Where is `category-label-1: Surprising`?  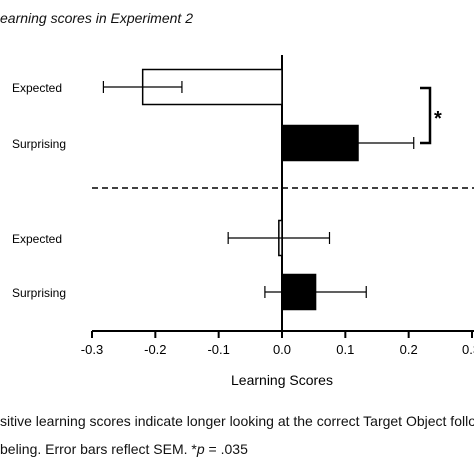
category-label-1: Surprising is located at coordinates (39, 144).